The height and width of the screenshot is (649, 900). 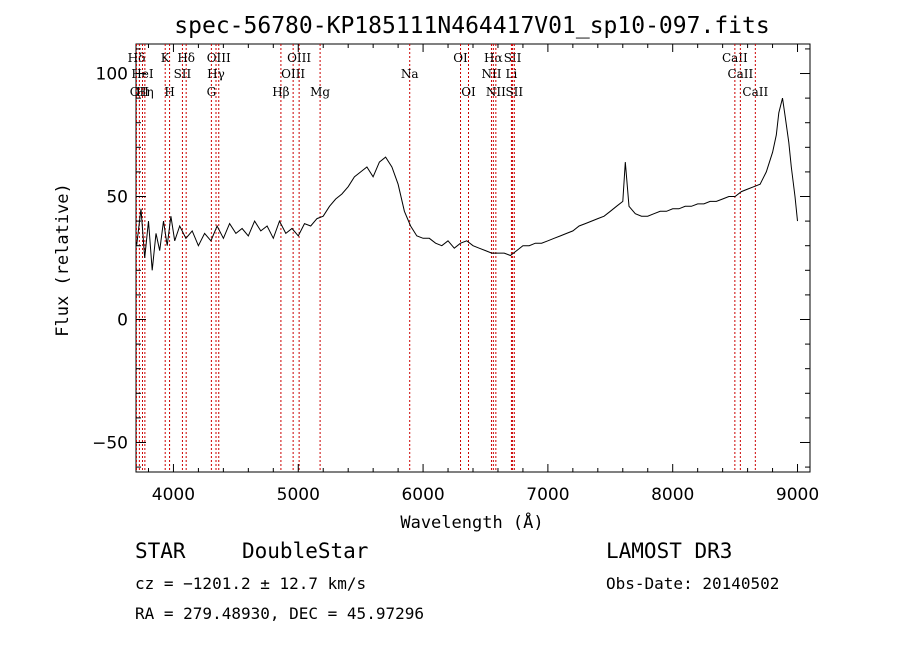 I want to click on x-axis-label: Wavelength (Å), so click(x=471, y=522).